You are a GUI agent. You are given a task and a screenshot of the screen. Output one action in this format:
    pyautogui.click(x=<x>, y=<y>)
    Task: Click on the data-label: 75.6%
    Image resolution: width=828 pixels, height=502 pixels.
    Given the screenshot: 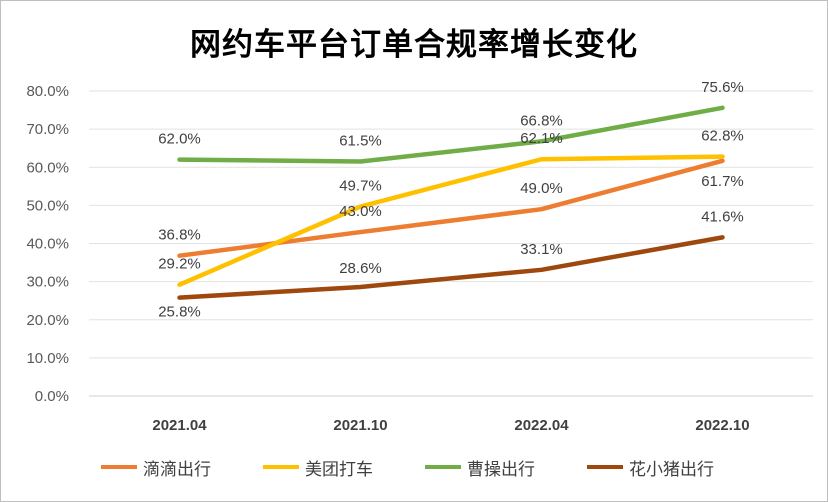 What is the action you would take?
    pyautogui.click(x=722, y=87)
    